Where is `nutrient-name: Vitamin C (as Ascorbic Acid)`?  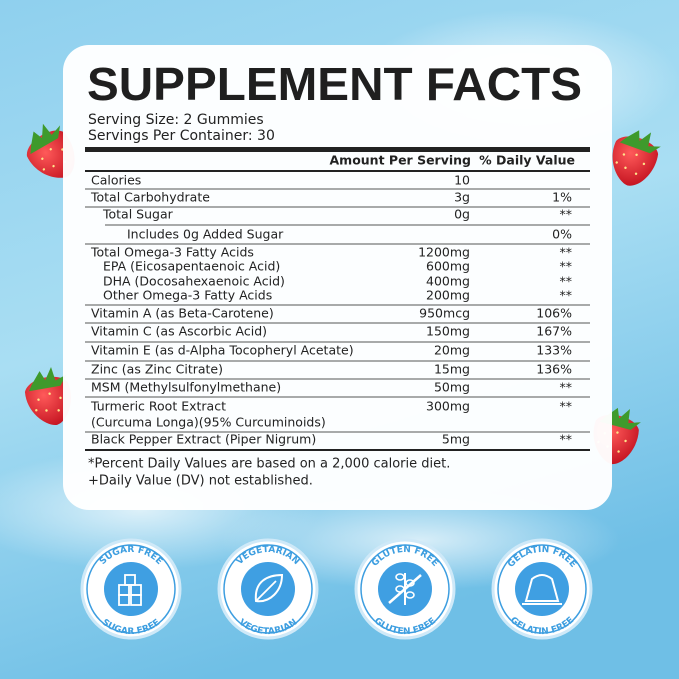 nutrient-name: Vitamin C (as Ascorbic Acid) is located at coordinates (179, 331).